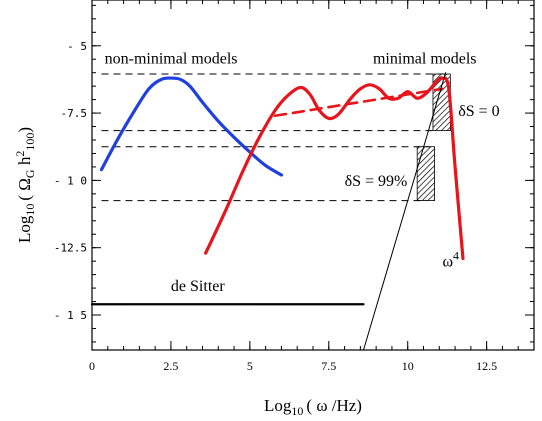  I want to click on x-tick-label-1: 2.5, so click(170, 366).